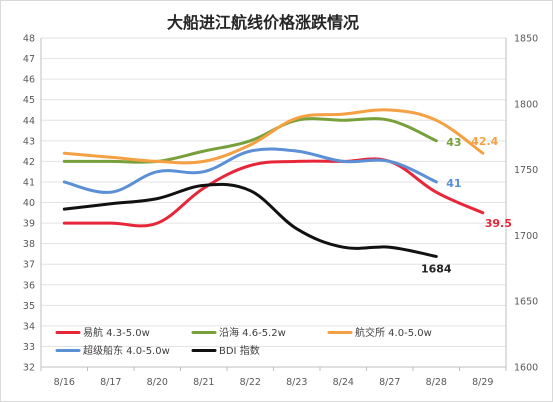  What do you see at coordinates (29, 59) in the screenshot?
I see `y-left-tick-label: 47` at bounding box center [29, 59].